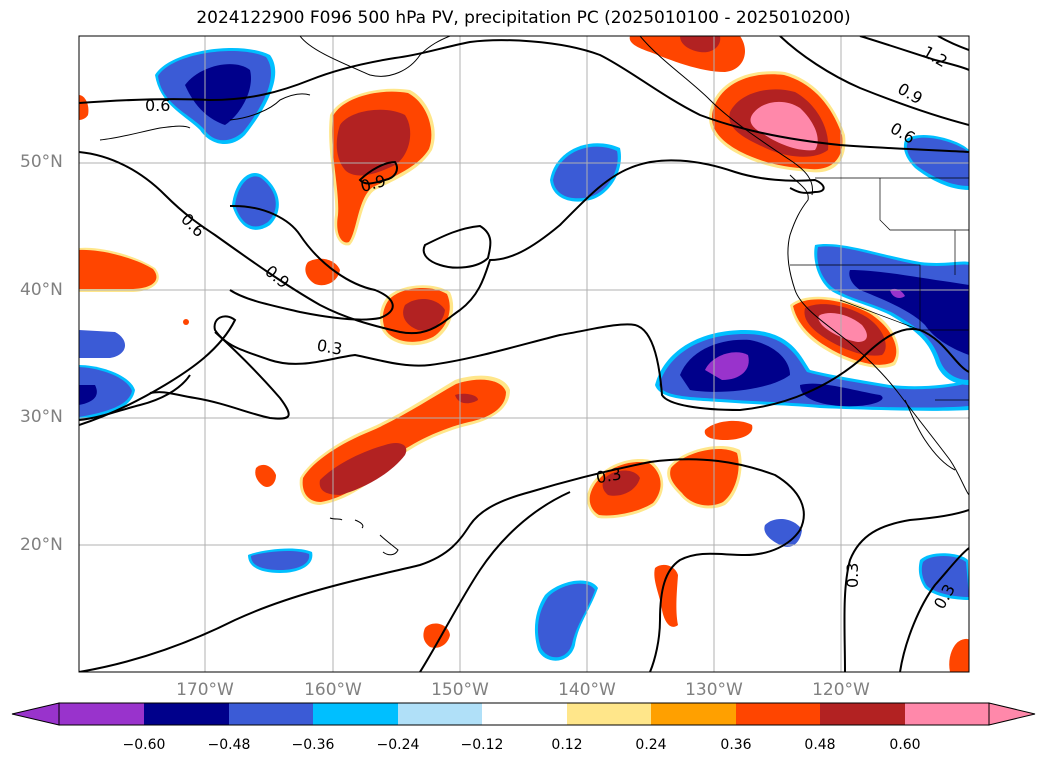  I want to click on colorbar-tick-label: 0.48, so click(820, 745).